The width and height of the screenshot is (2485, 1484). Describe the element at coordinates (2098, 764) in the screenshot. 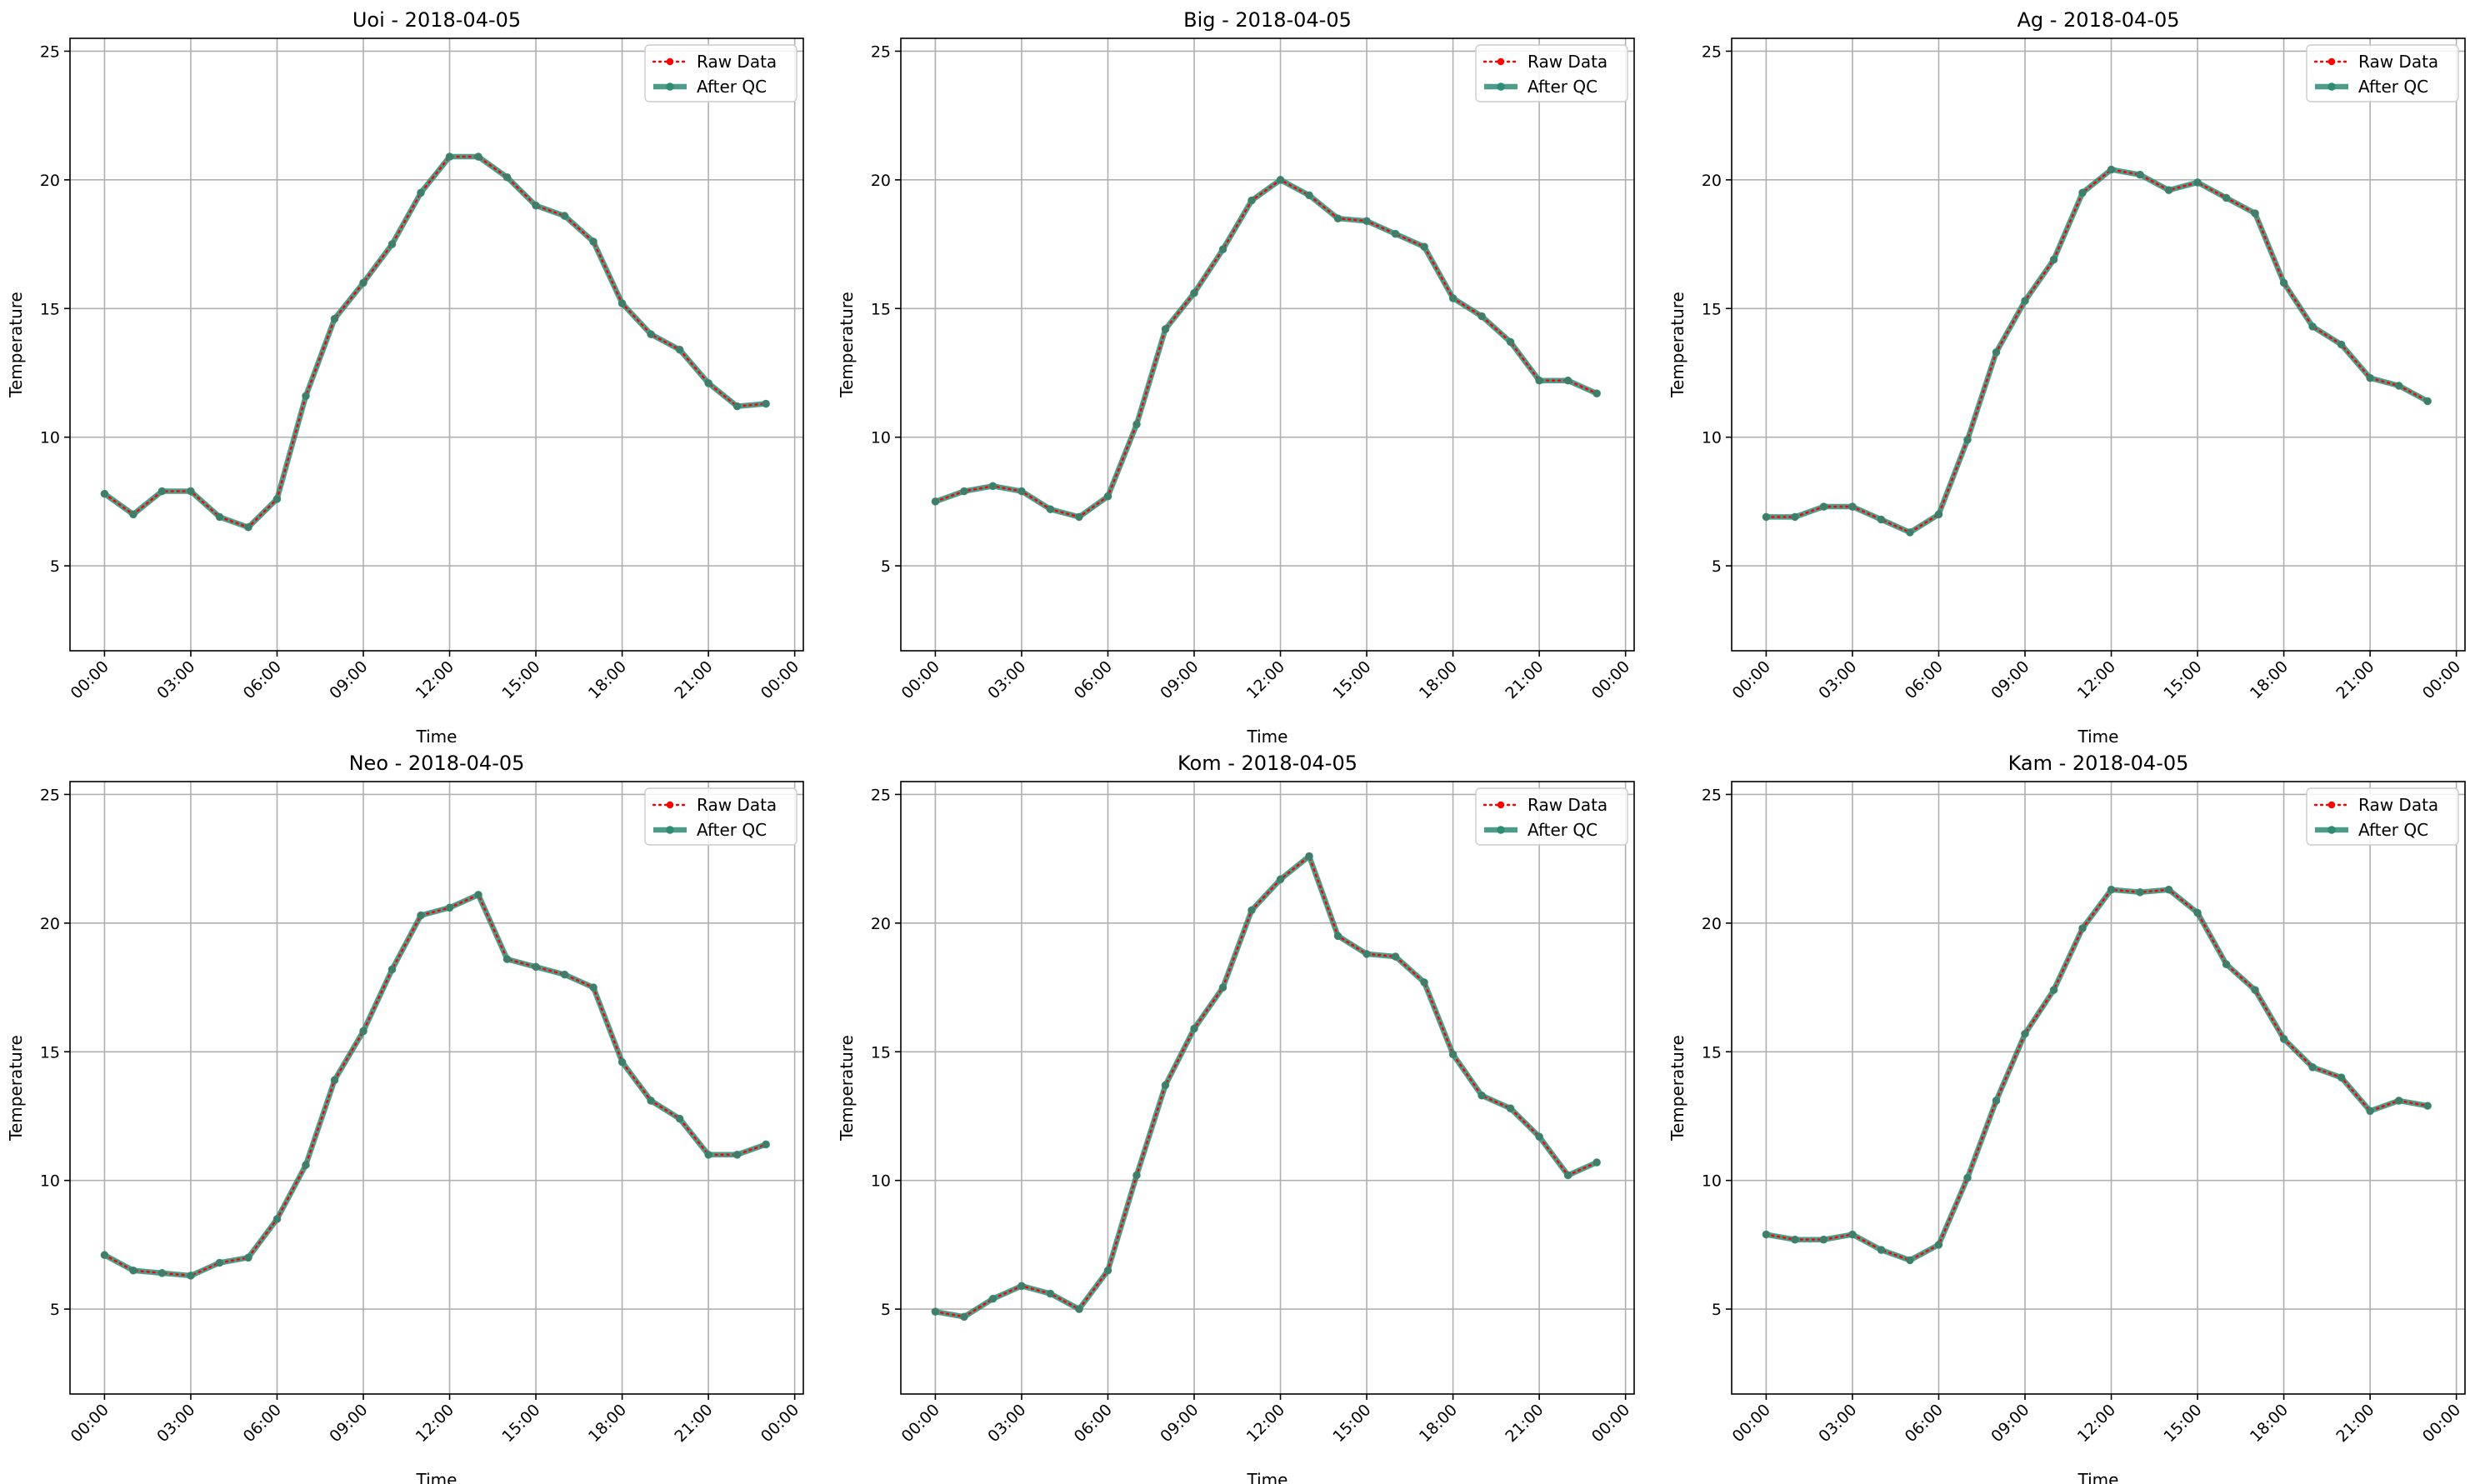

I see `chart-title: Kam - 2018-04-05` at that location.